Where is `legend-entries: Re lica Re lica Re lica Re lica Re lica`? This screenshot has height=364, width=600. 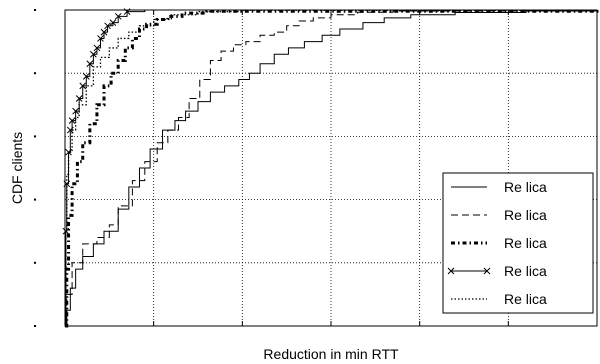
legend-entries: Re lica Re lica Re lica Re lica Re lica is located at coordinates (497, 243).